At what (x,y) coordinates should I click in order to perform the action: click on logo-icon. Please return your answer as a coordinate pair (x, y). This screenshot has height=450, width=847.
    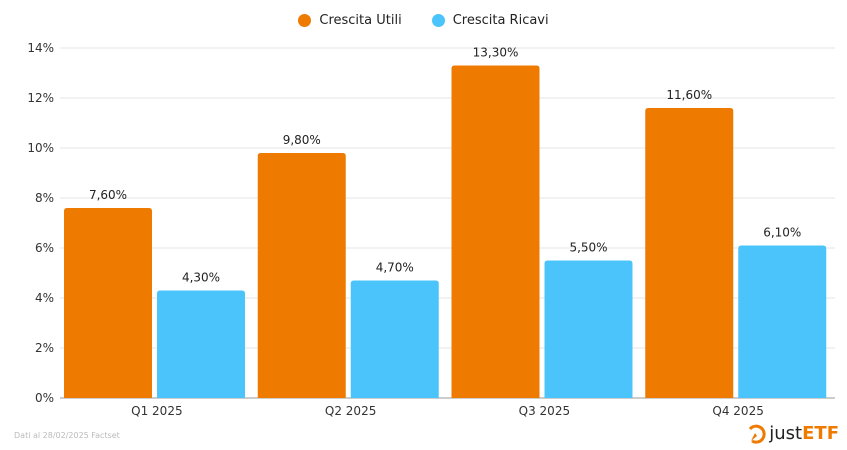
    Looking at the image, I should click on (757, 434).